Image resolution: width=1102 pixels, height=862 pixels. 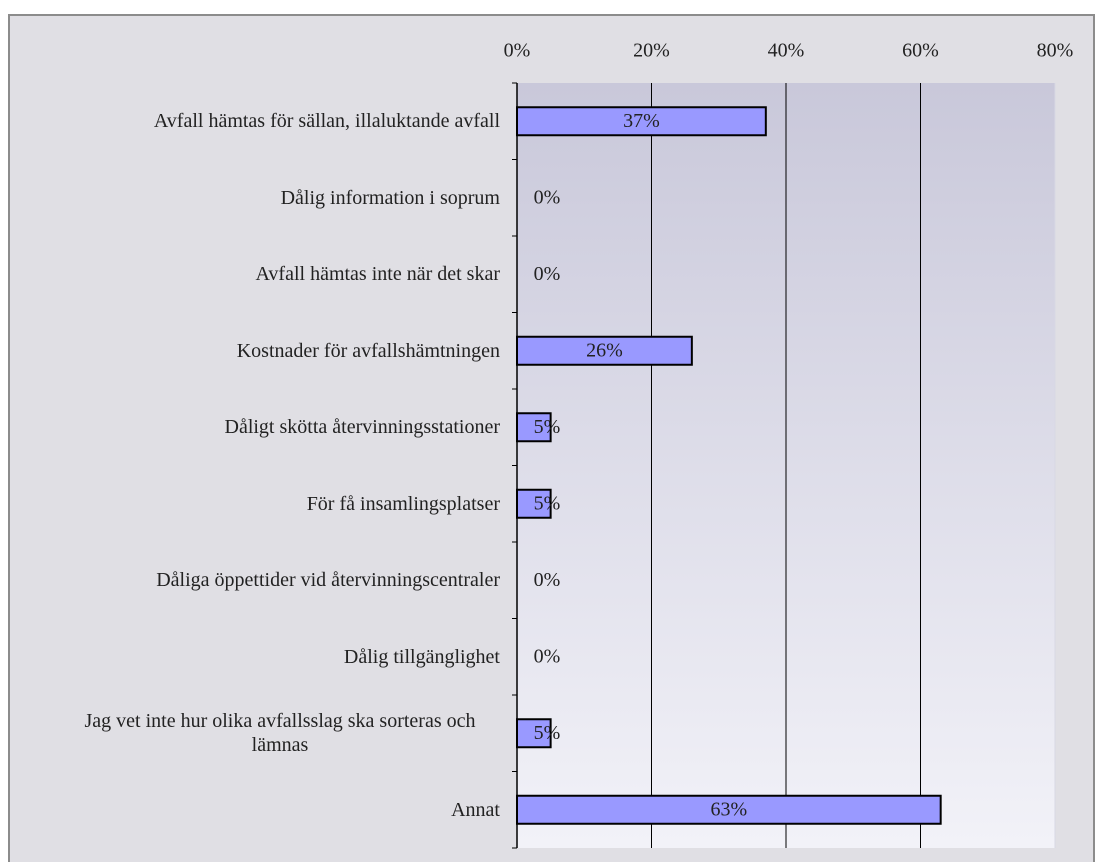 What do you see at coordinates (651, 51) in the screenshot?
I see `x-tick-label: 20%` at bounding box center [651, 51].